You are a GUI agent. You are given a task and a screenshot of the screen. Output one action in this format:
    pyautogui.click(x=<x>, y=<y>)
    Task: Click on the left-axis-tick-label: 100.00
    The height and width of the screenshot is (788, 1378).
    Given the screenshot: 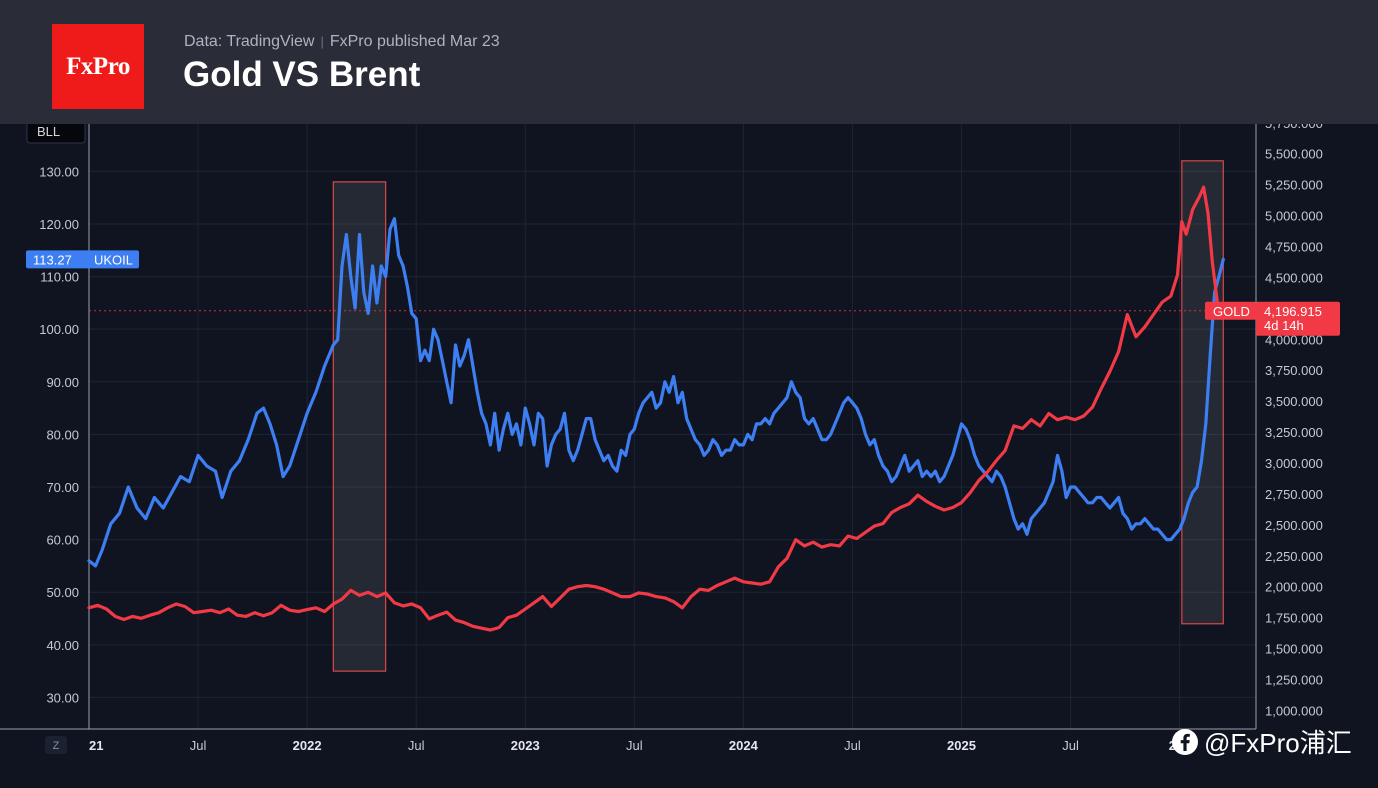 What is the action you would take?
    pyautogui.click(x=59, y=329)
    